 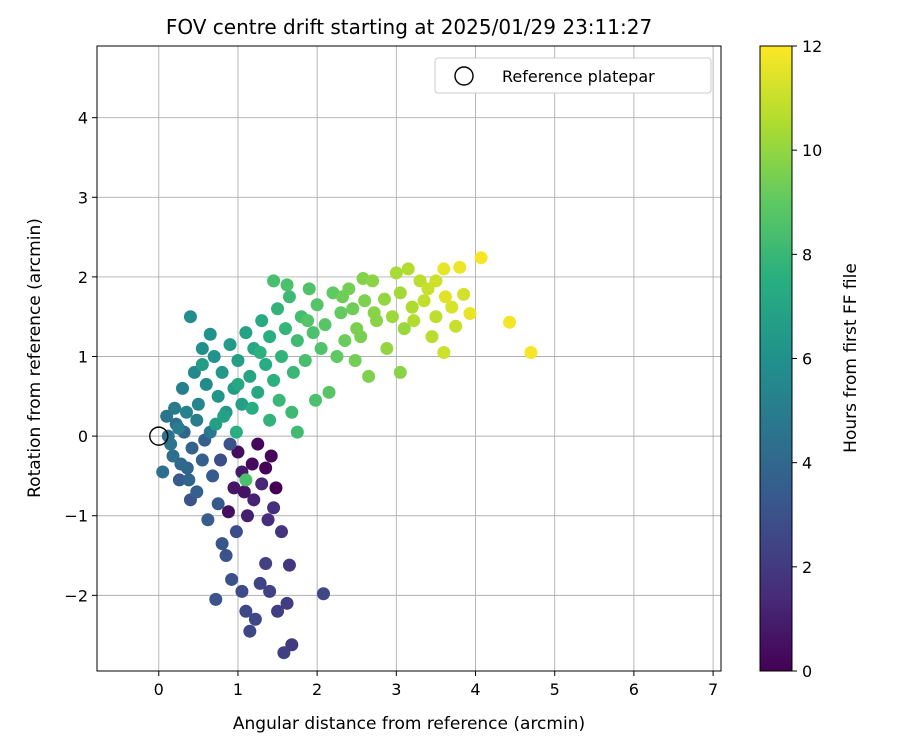 What do you see at coordinates (317, 689) in the screenshot?
I see `x-tick-label: 2` at bounding box center [317, 689].